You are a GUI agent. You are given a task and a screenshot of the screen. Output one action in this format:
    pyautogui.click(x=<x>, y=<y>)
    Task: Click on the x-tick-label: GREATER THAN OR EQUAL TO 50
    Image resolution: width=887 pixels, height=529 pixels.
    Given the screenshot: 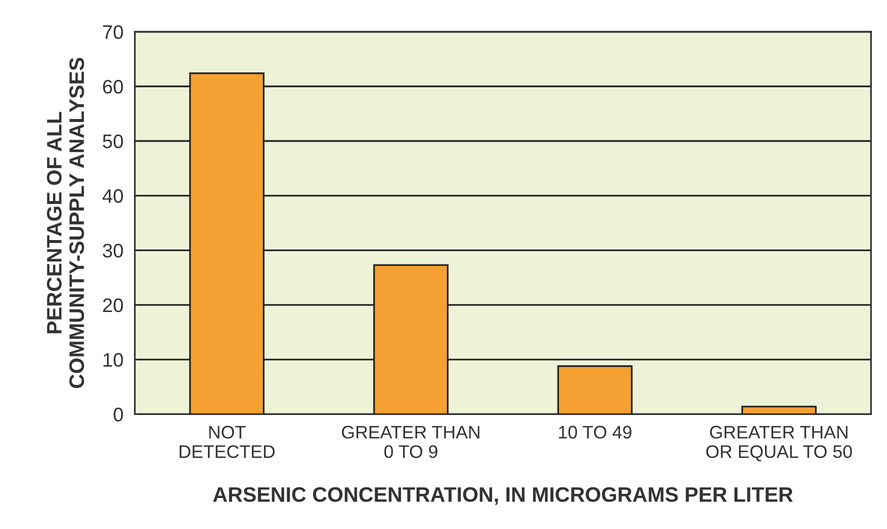 What is the action you would take?
    pyautogui.click(x=779, y=444)
    